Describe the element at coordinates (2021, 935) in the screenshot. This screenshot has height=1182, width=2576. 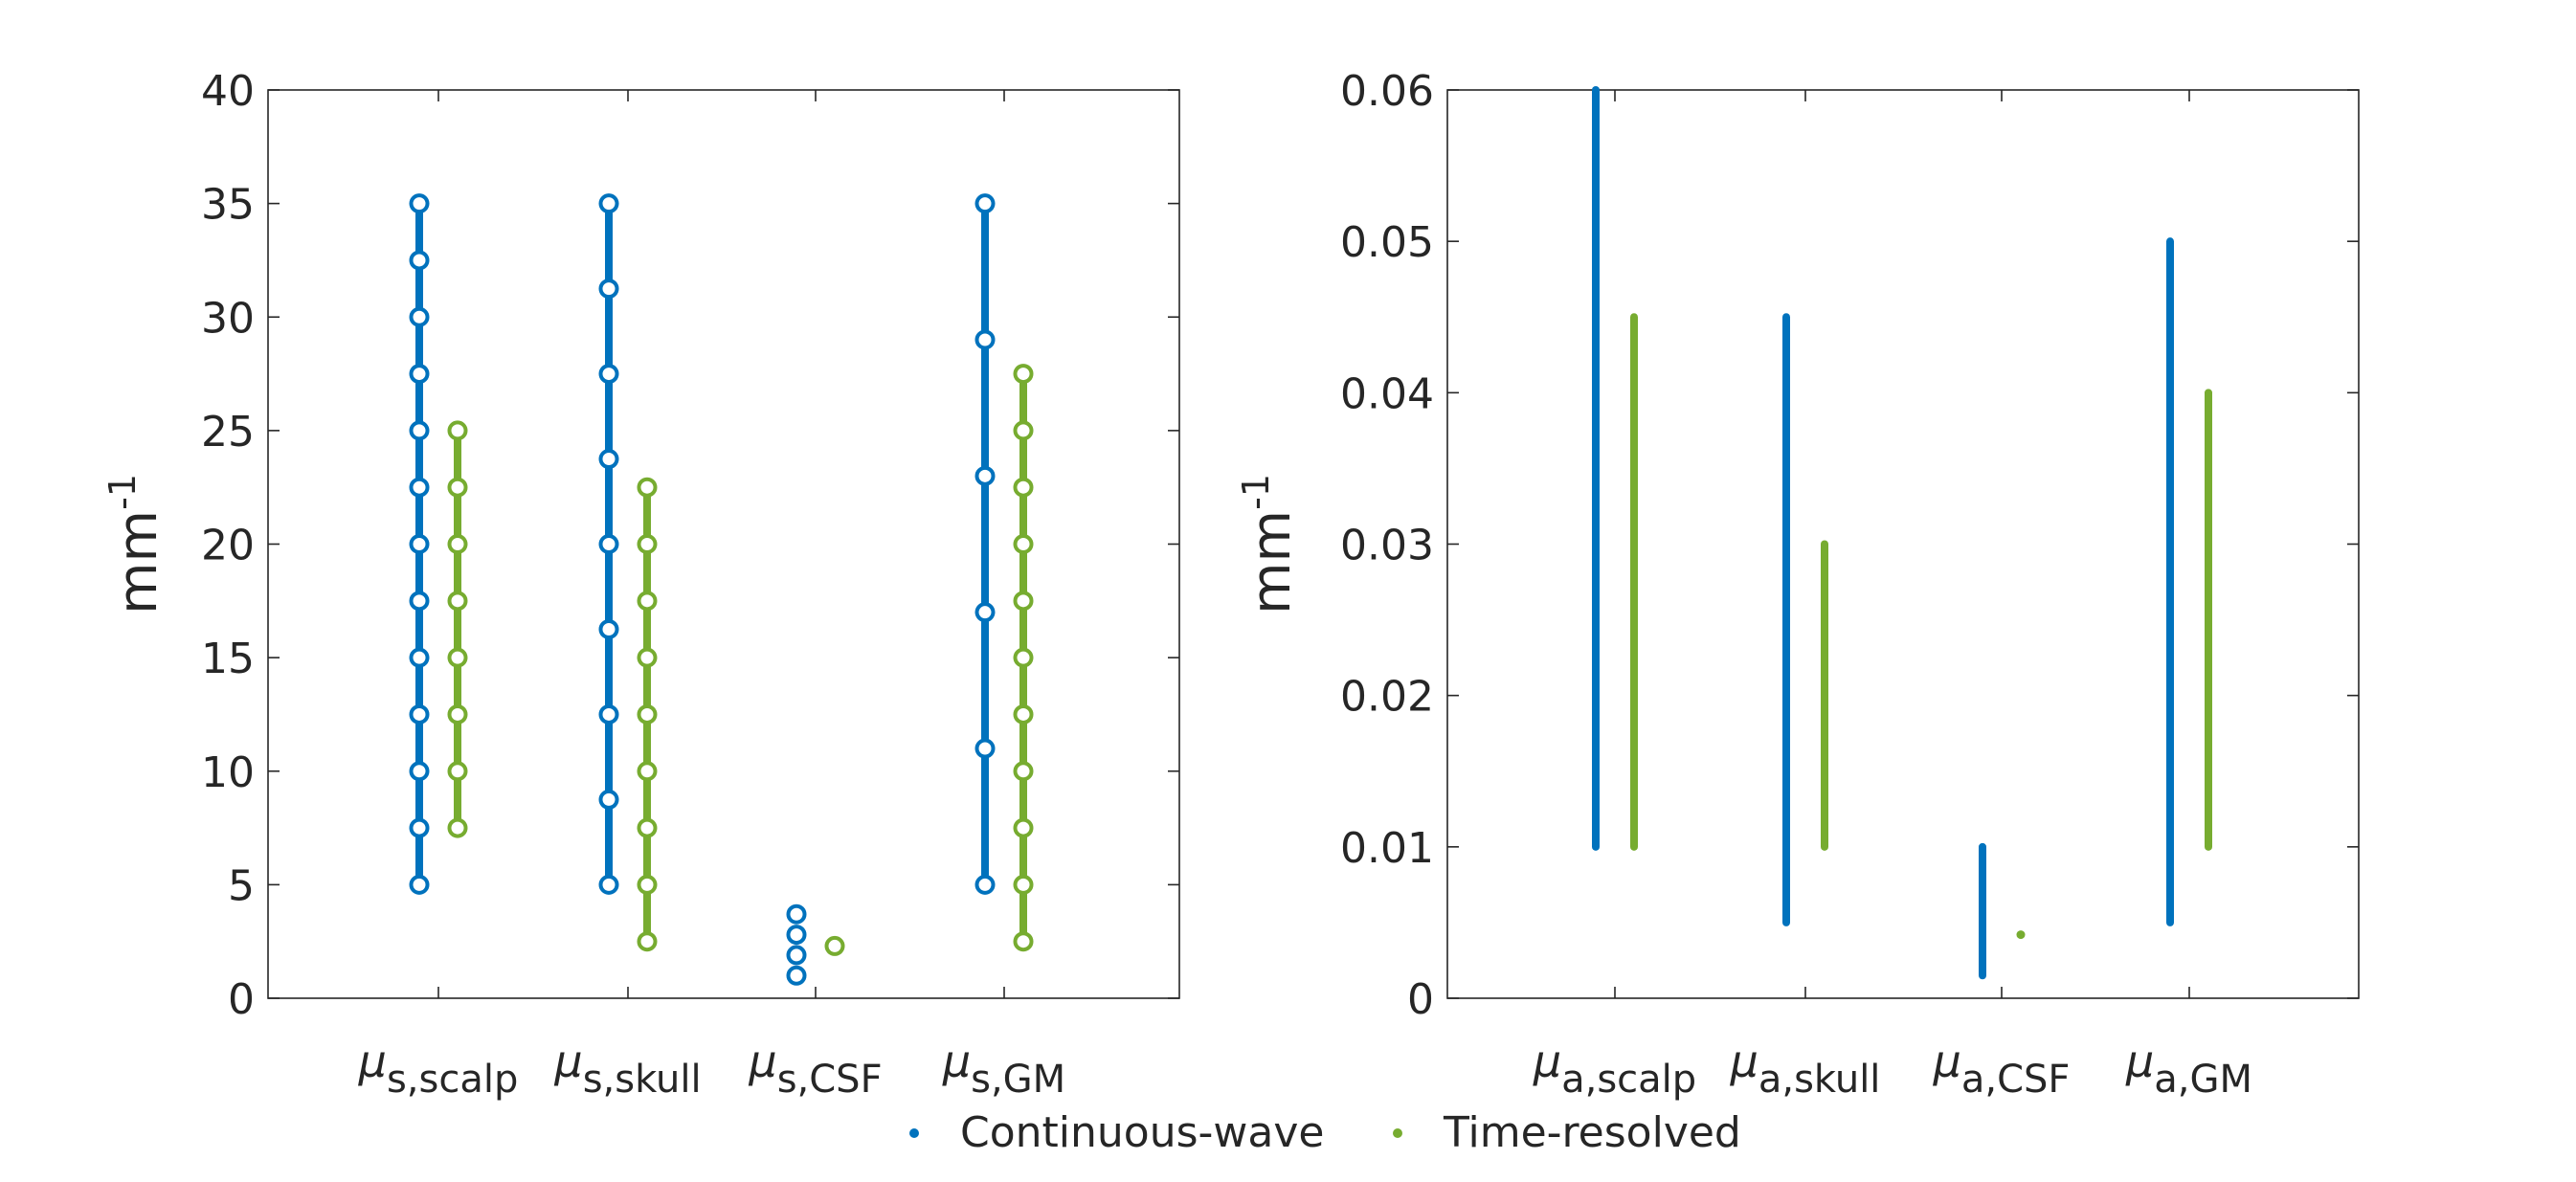
I see `data-point` at that location.